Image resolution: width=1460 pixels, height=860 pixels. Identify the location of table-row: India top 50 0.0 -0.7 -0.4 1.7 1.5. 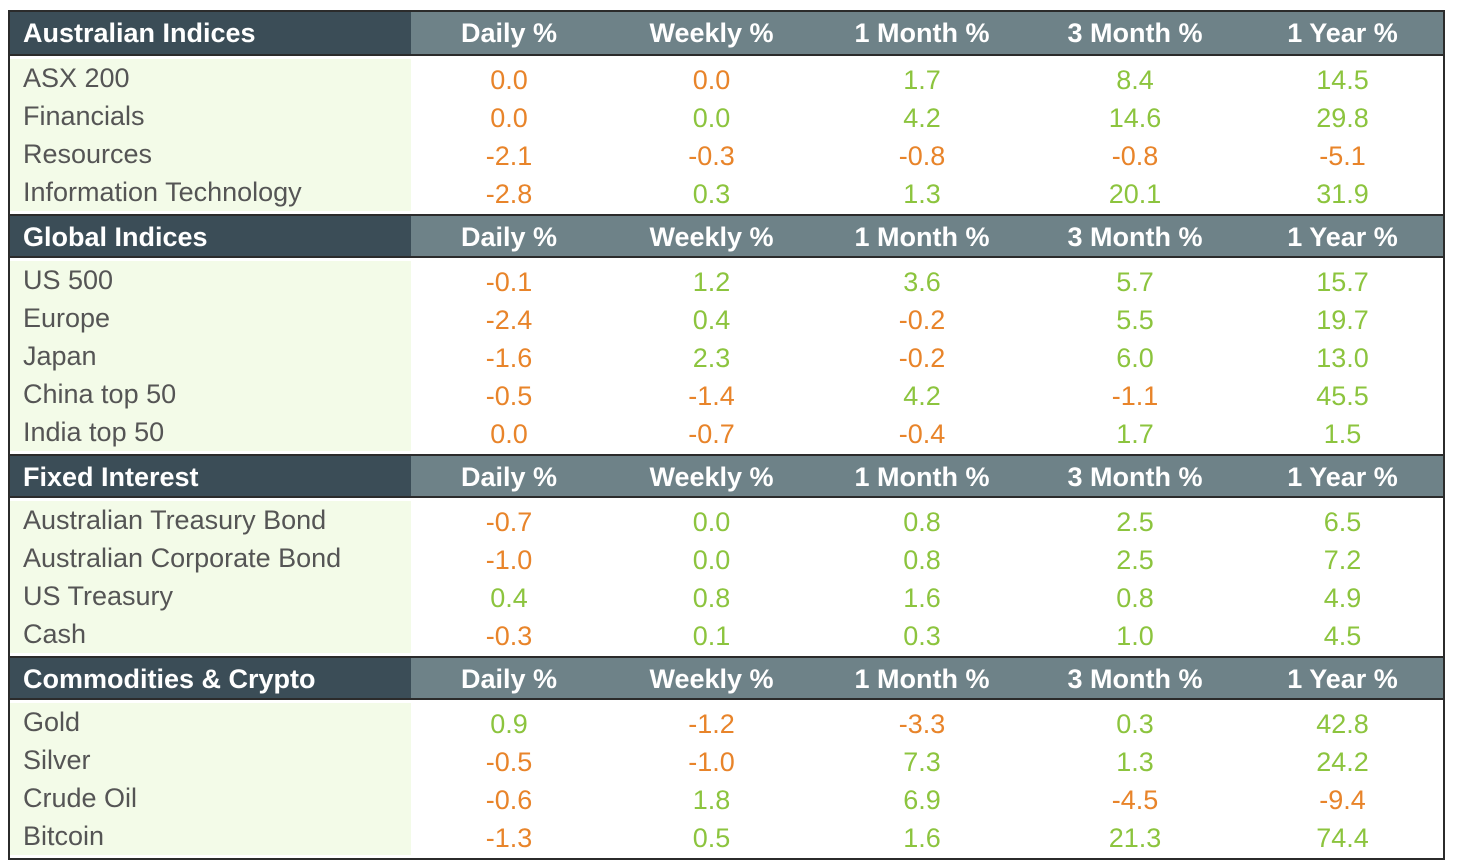
(726, 432).